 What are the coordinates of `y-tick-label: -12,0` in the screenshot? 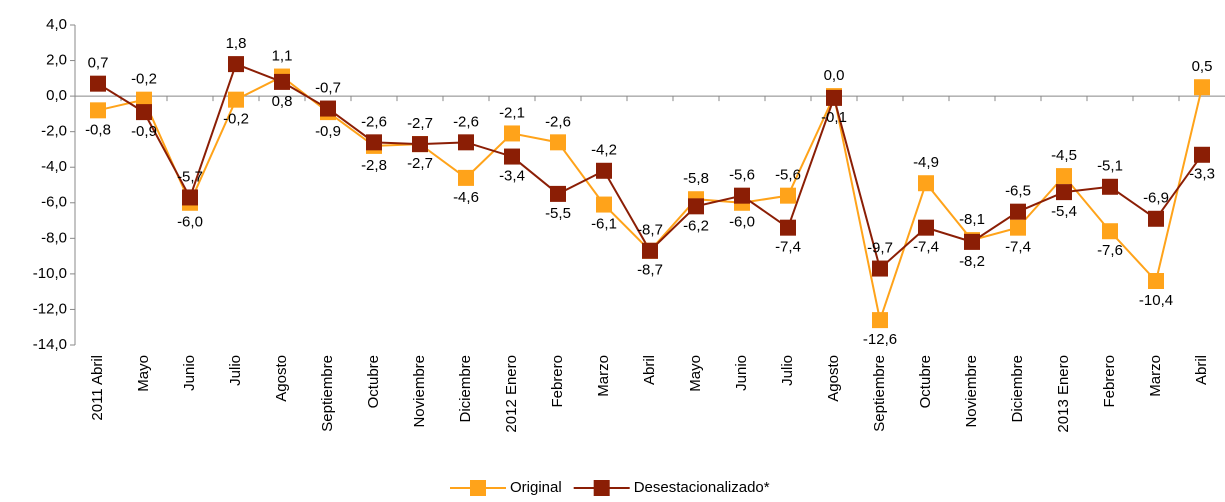 It's located at (50, 308).